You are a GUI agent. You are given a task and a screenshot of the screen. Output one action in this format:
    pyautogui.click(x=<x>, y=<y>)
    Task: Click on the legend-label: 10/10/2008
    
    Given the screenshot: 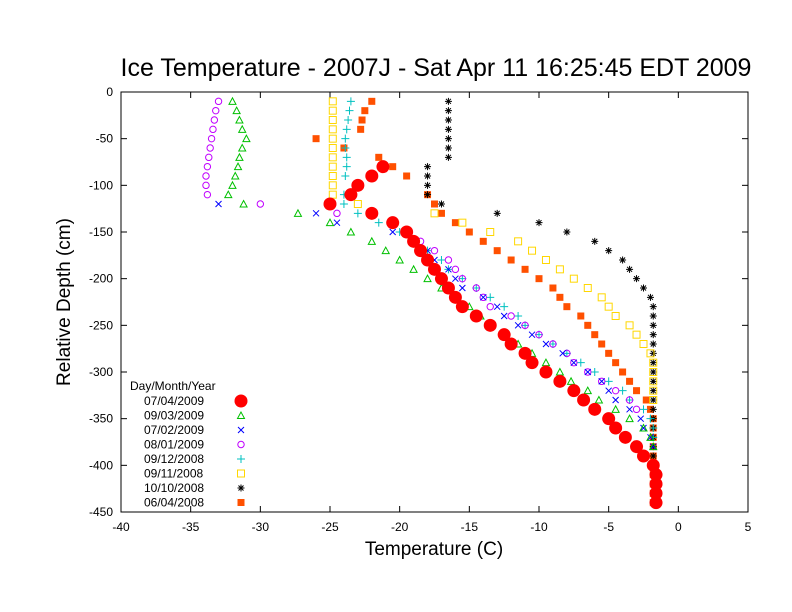 What is the action you would take?
    pyautogui.click(x=174, y=488)
    